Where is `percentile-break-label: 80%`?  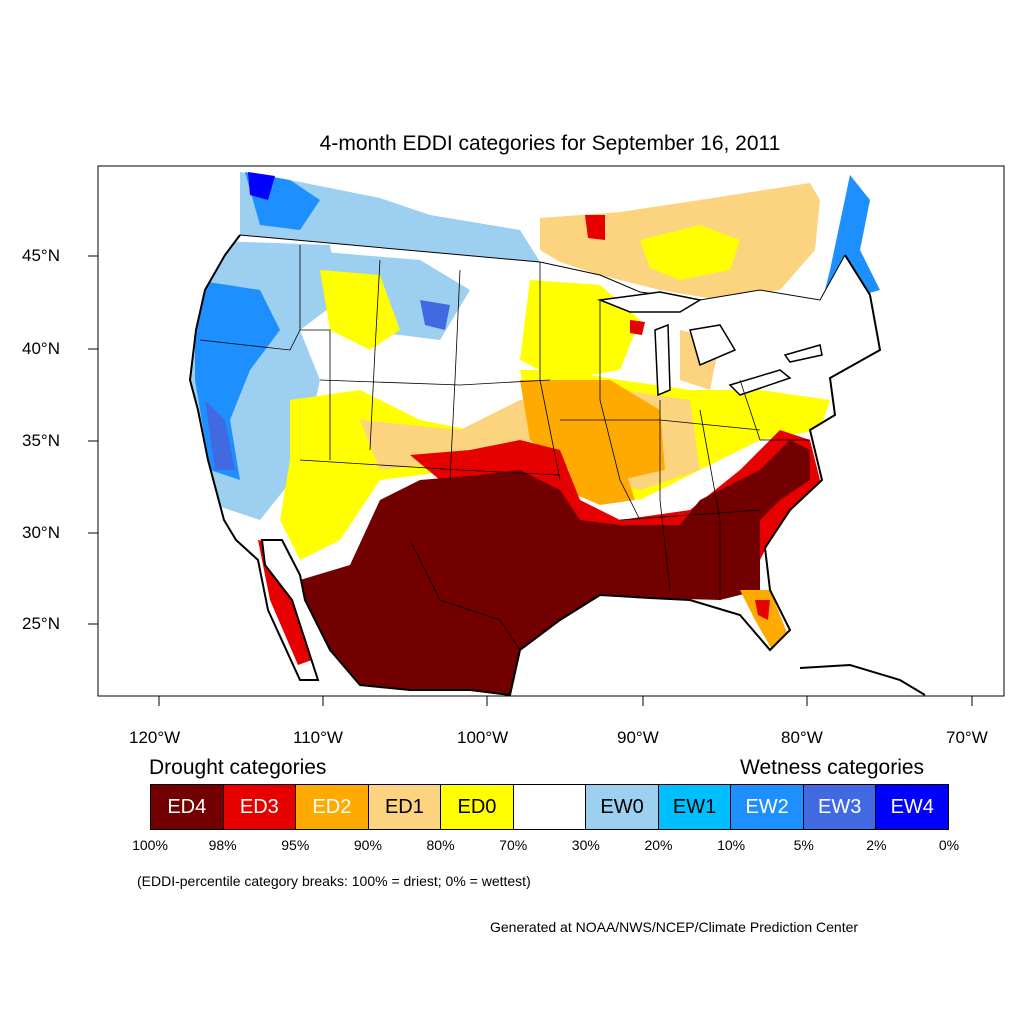 percentile-break-label: 80% is located at coordinates (440, 845).